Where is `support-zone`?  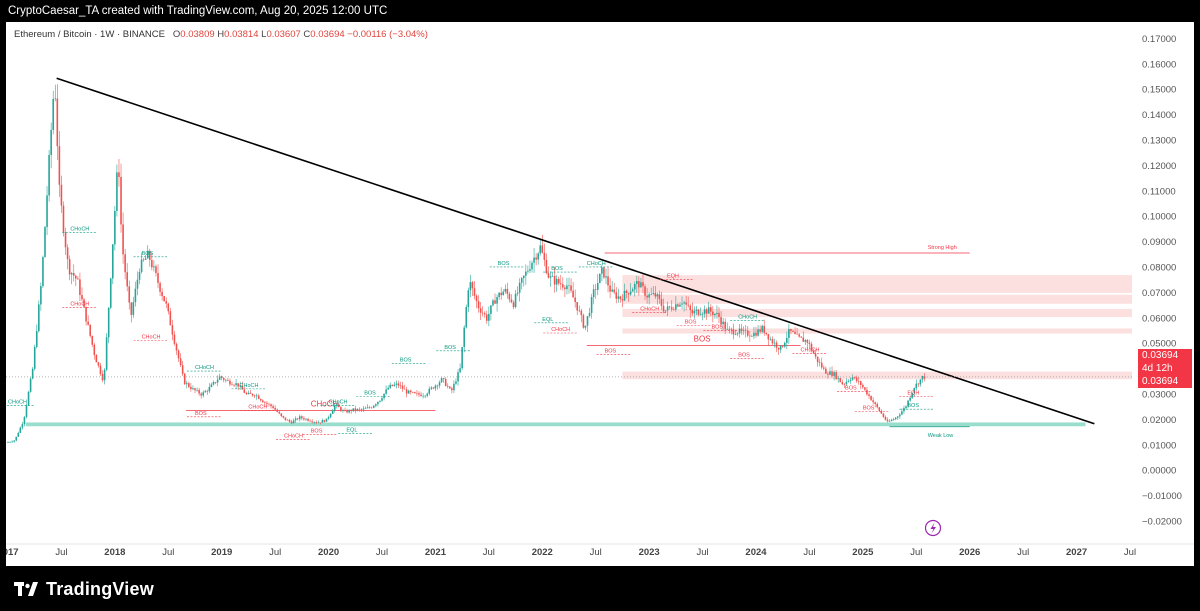 support-zone is located at coordinates (555, 424).